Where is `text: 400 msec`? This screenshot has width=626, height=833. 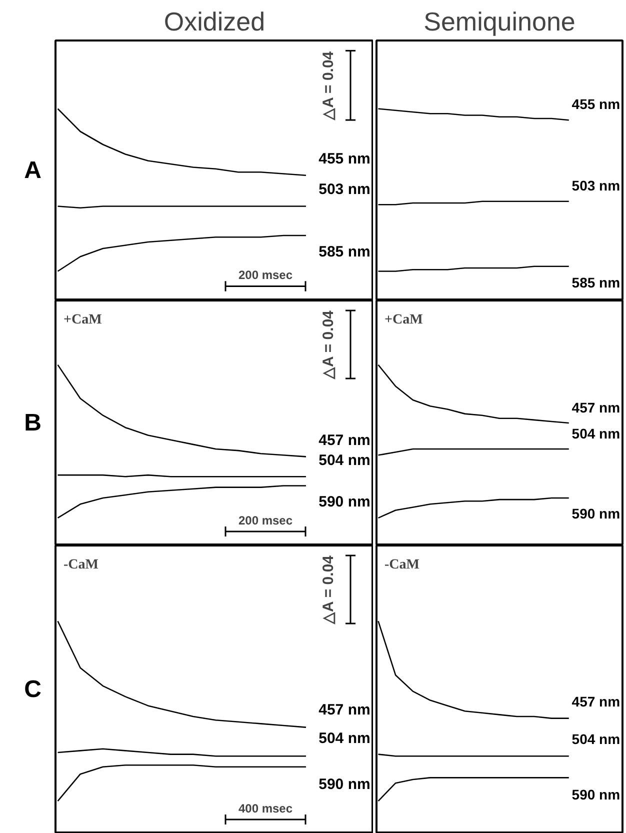
text: 400 msec is located at coordinates (265, 809).